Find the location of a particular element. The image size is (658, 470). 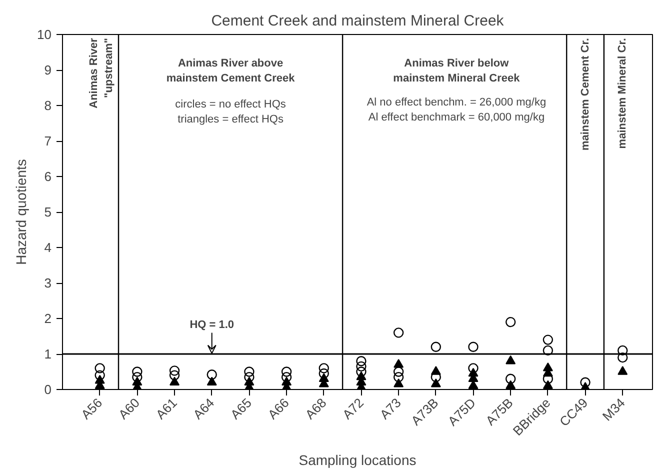

y-tick-label: 4 is located at coordinates (48, 247).